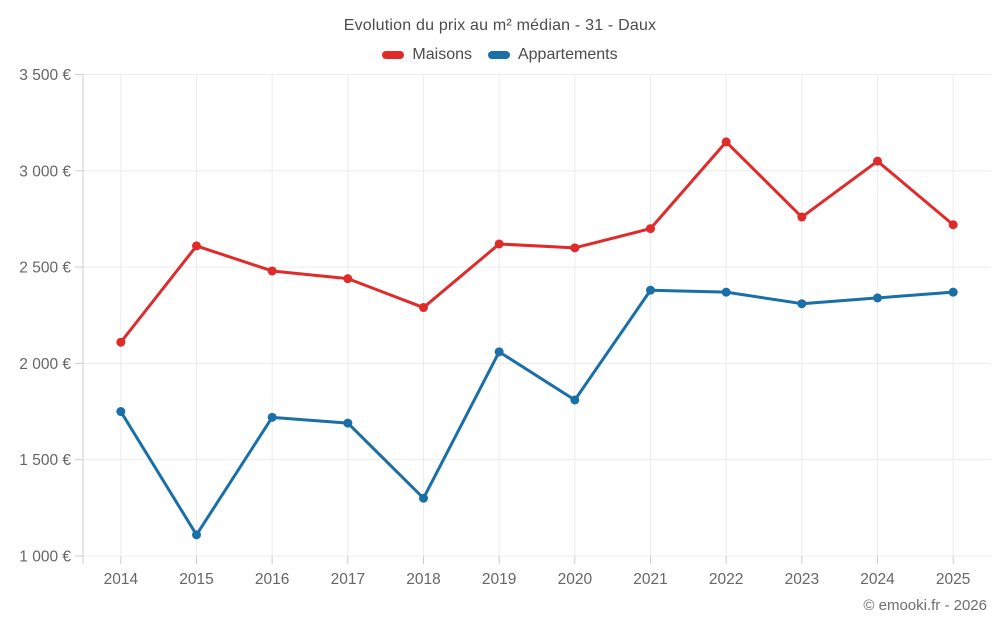  What do you see at coordinates (499, 244) in the screenshot?
I see `data-point-maisons-2019` at bounding box center [499, 244].